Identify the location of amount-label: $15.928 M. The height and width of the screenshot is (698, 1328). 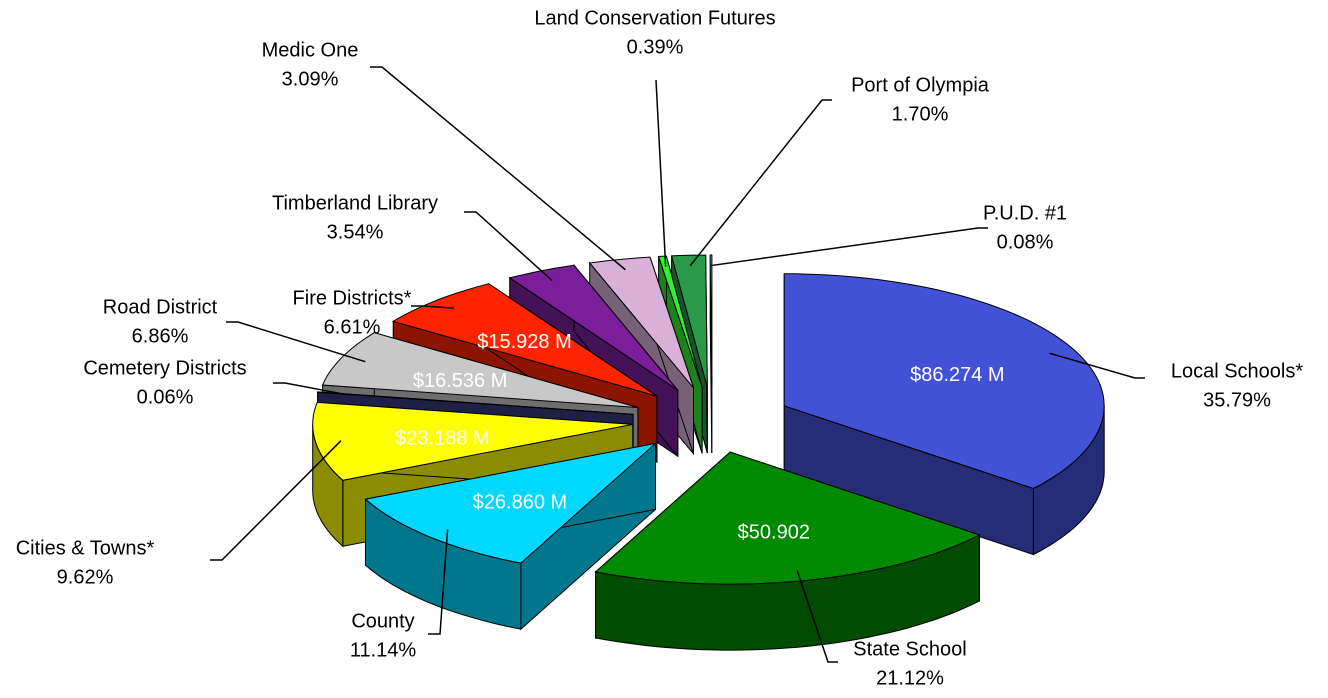
(524, 342).